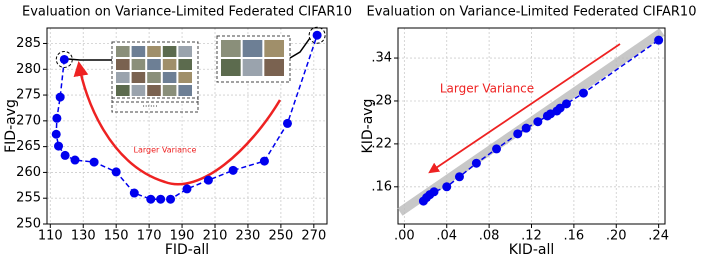 This screenshot has height=264, width=714. What do you see at coordinates (574, 236) in the screenshot?
I see `x-tick-label: .16` at bounding box center [574, 236].